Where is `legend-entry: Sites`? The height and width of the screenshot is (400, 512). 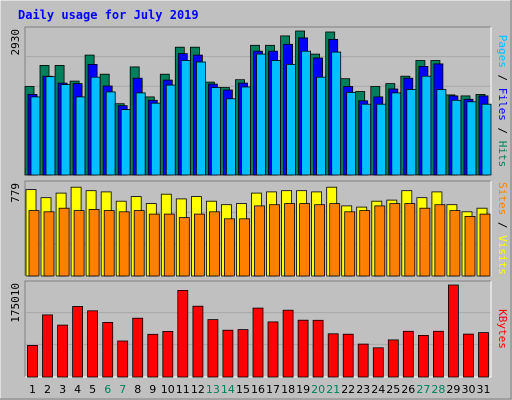 legend-entry: Sites is located at coordinates (502, 198).